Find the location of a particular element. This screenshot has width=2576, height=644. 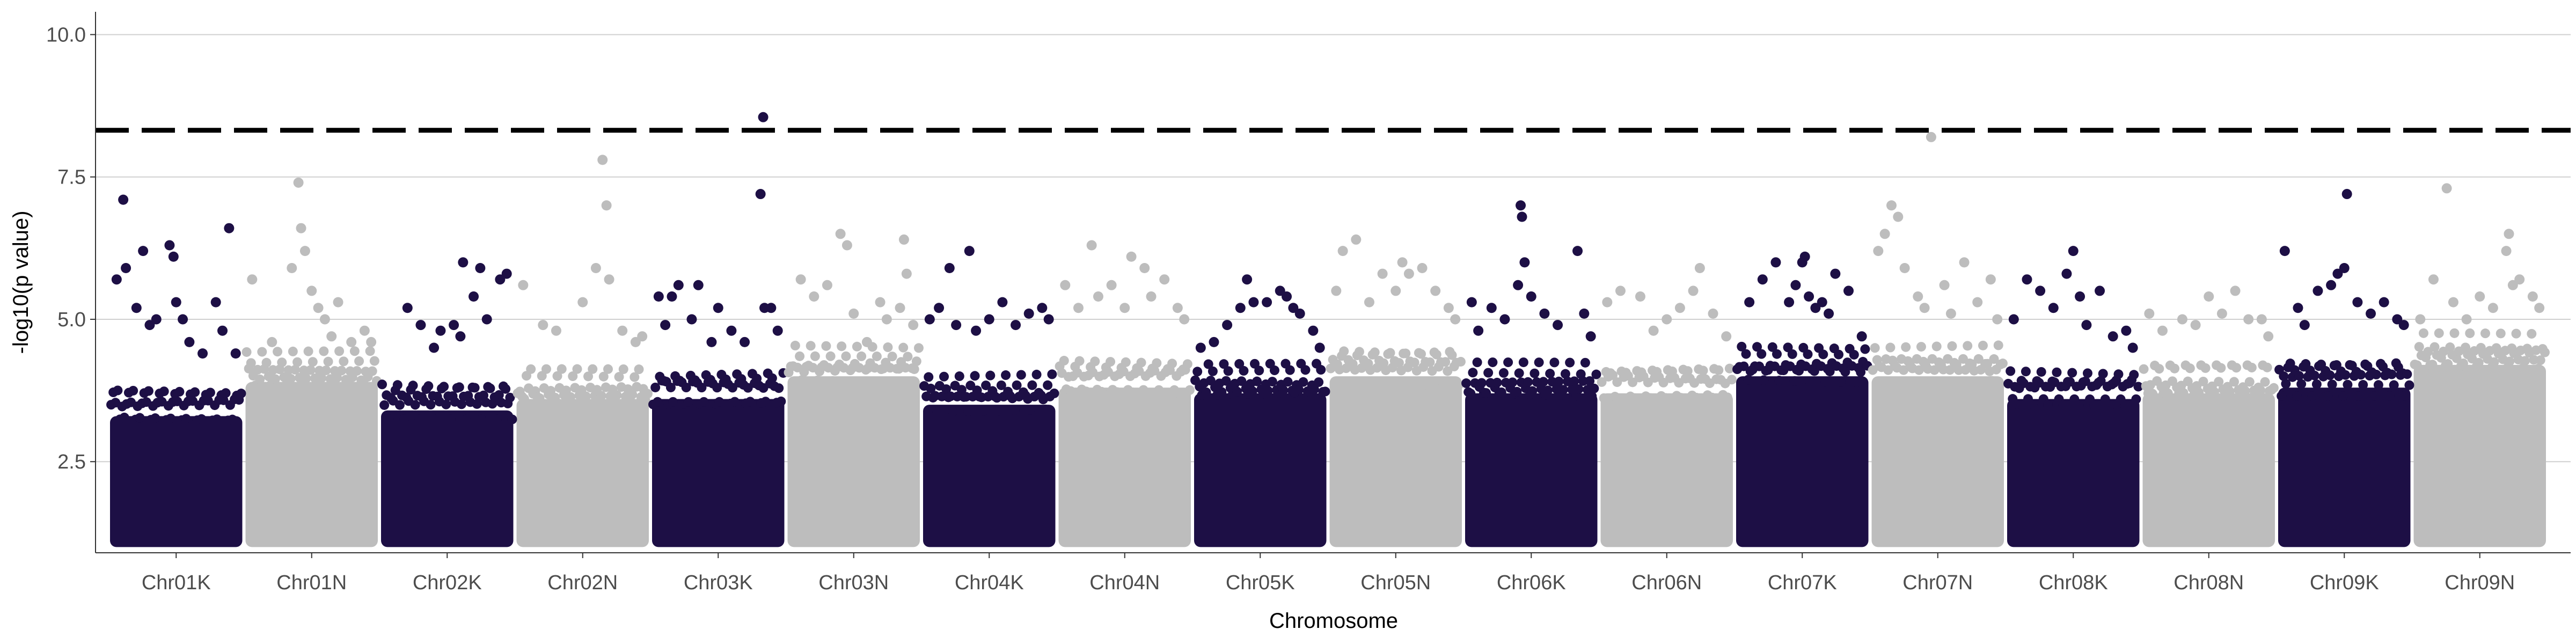

x-tick-label: Chr01K is located at coordinates (176, 583).